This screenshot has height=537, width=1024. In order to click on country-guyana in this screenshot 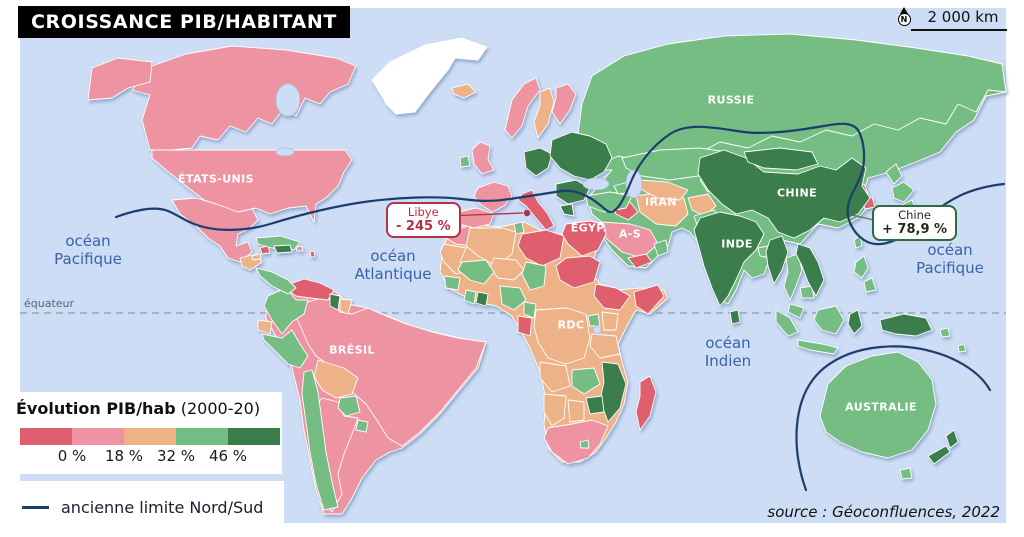, I will do `click(335, 302)`.